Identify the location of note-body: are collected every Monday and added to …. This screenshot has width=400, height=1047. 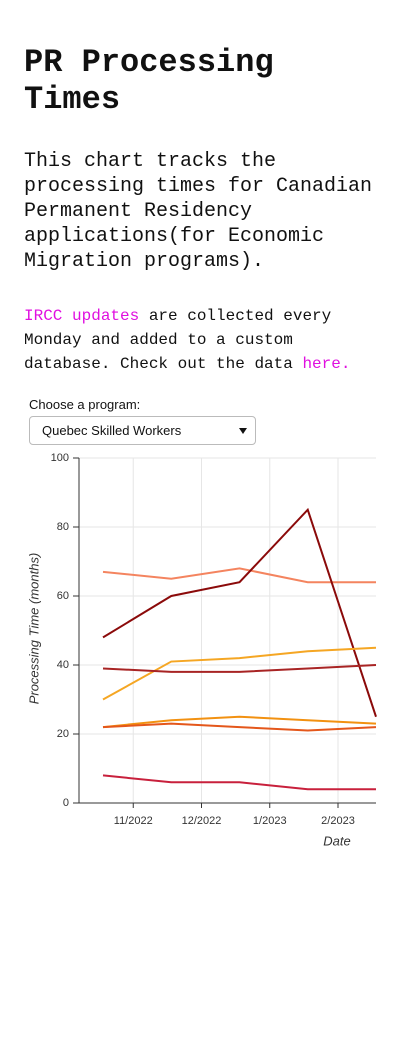
(178, 340).